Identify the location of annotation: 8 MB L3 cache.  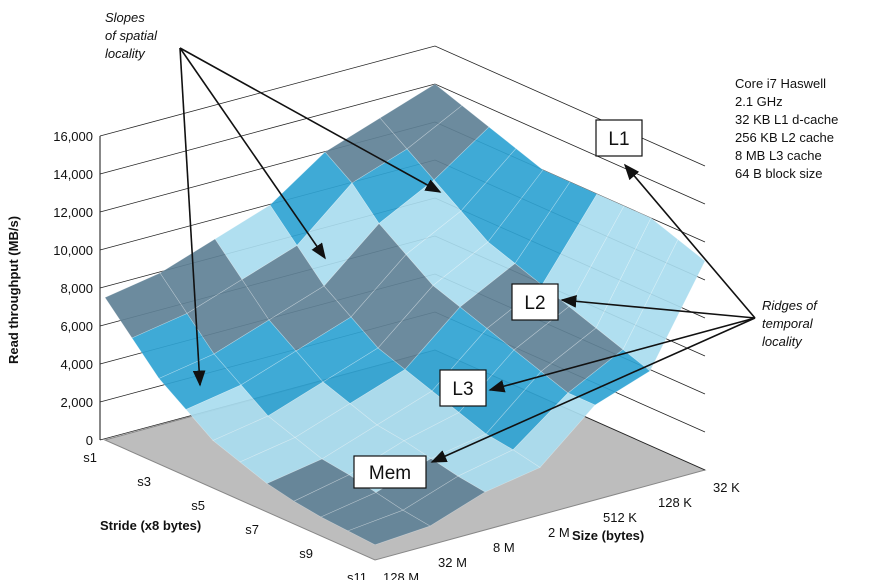
(778, 155).